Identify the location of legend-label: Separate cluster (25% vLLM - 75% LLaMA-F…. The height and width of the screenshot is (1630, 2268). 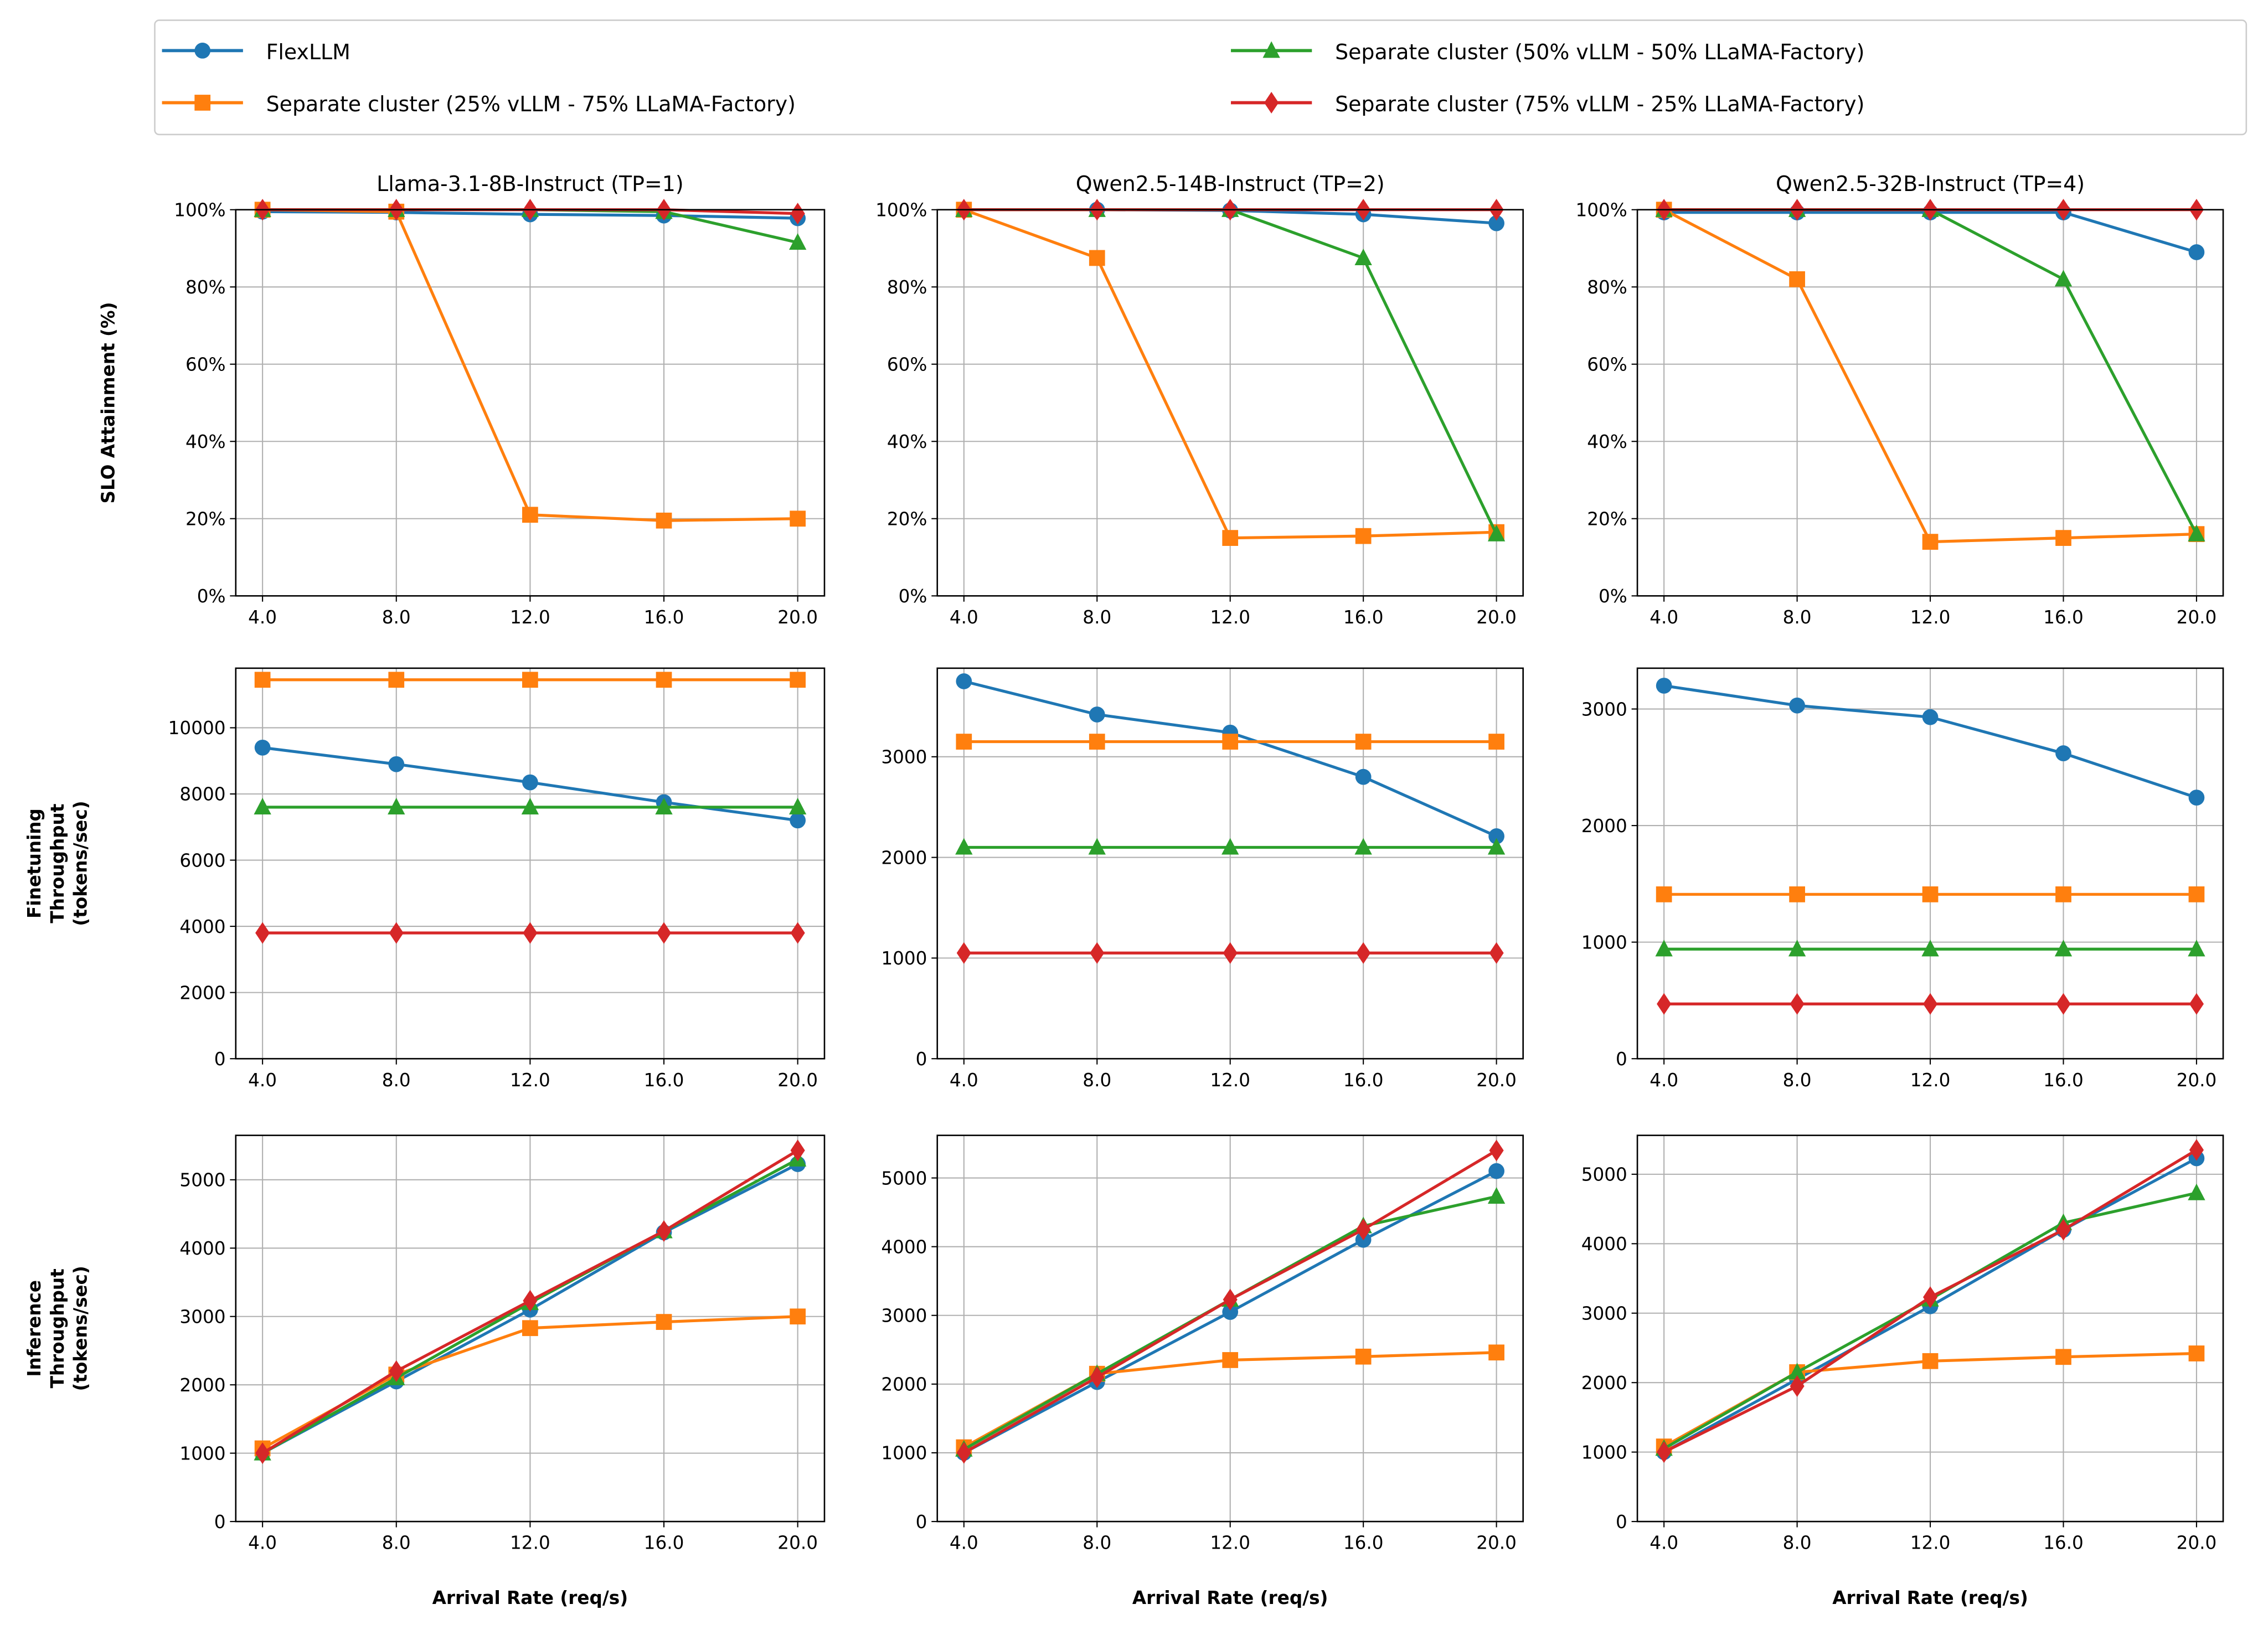
(531, 104).